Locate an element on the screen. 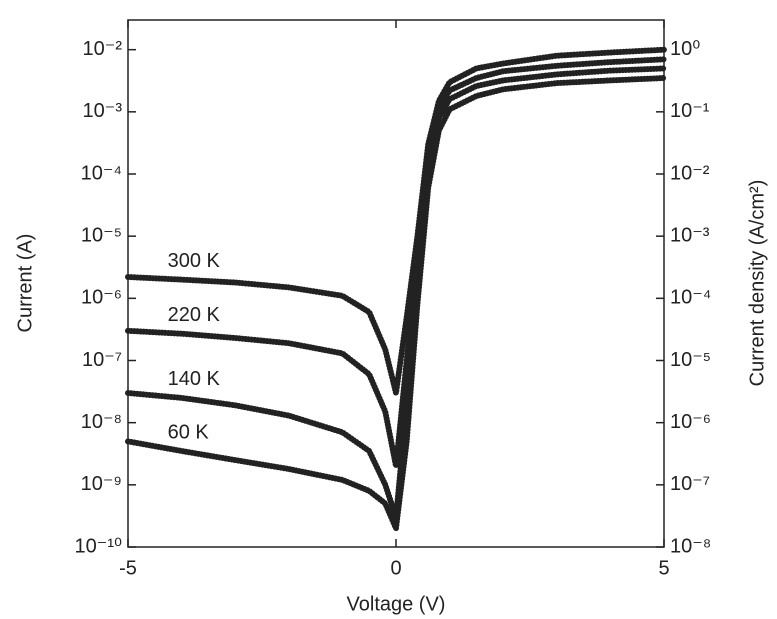 The width and height of the screenshot is (777, 619). y-tick-label: 10⁻⁴ is located at coordinates (101, 173).